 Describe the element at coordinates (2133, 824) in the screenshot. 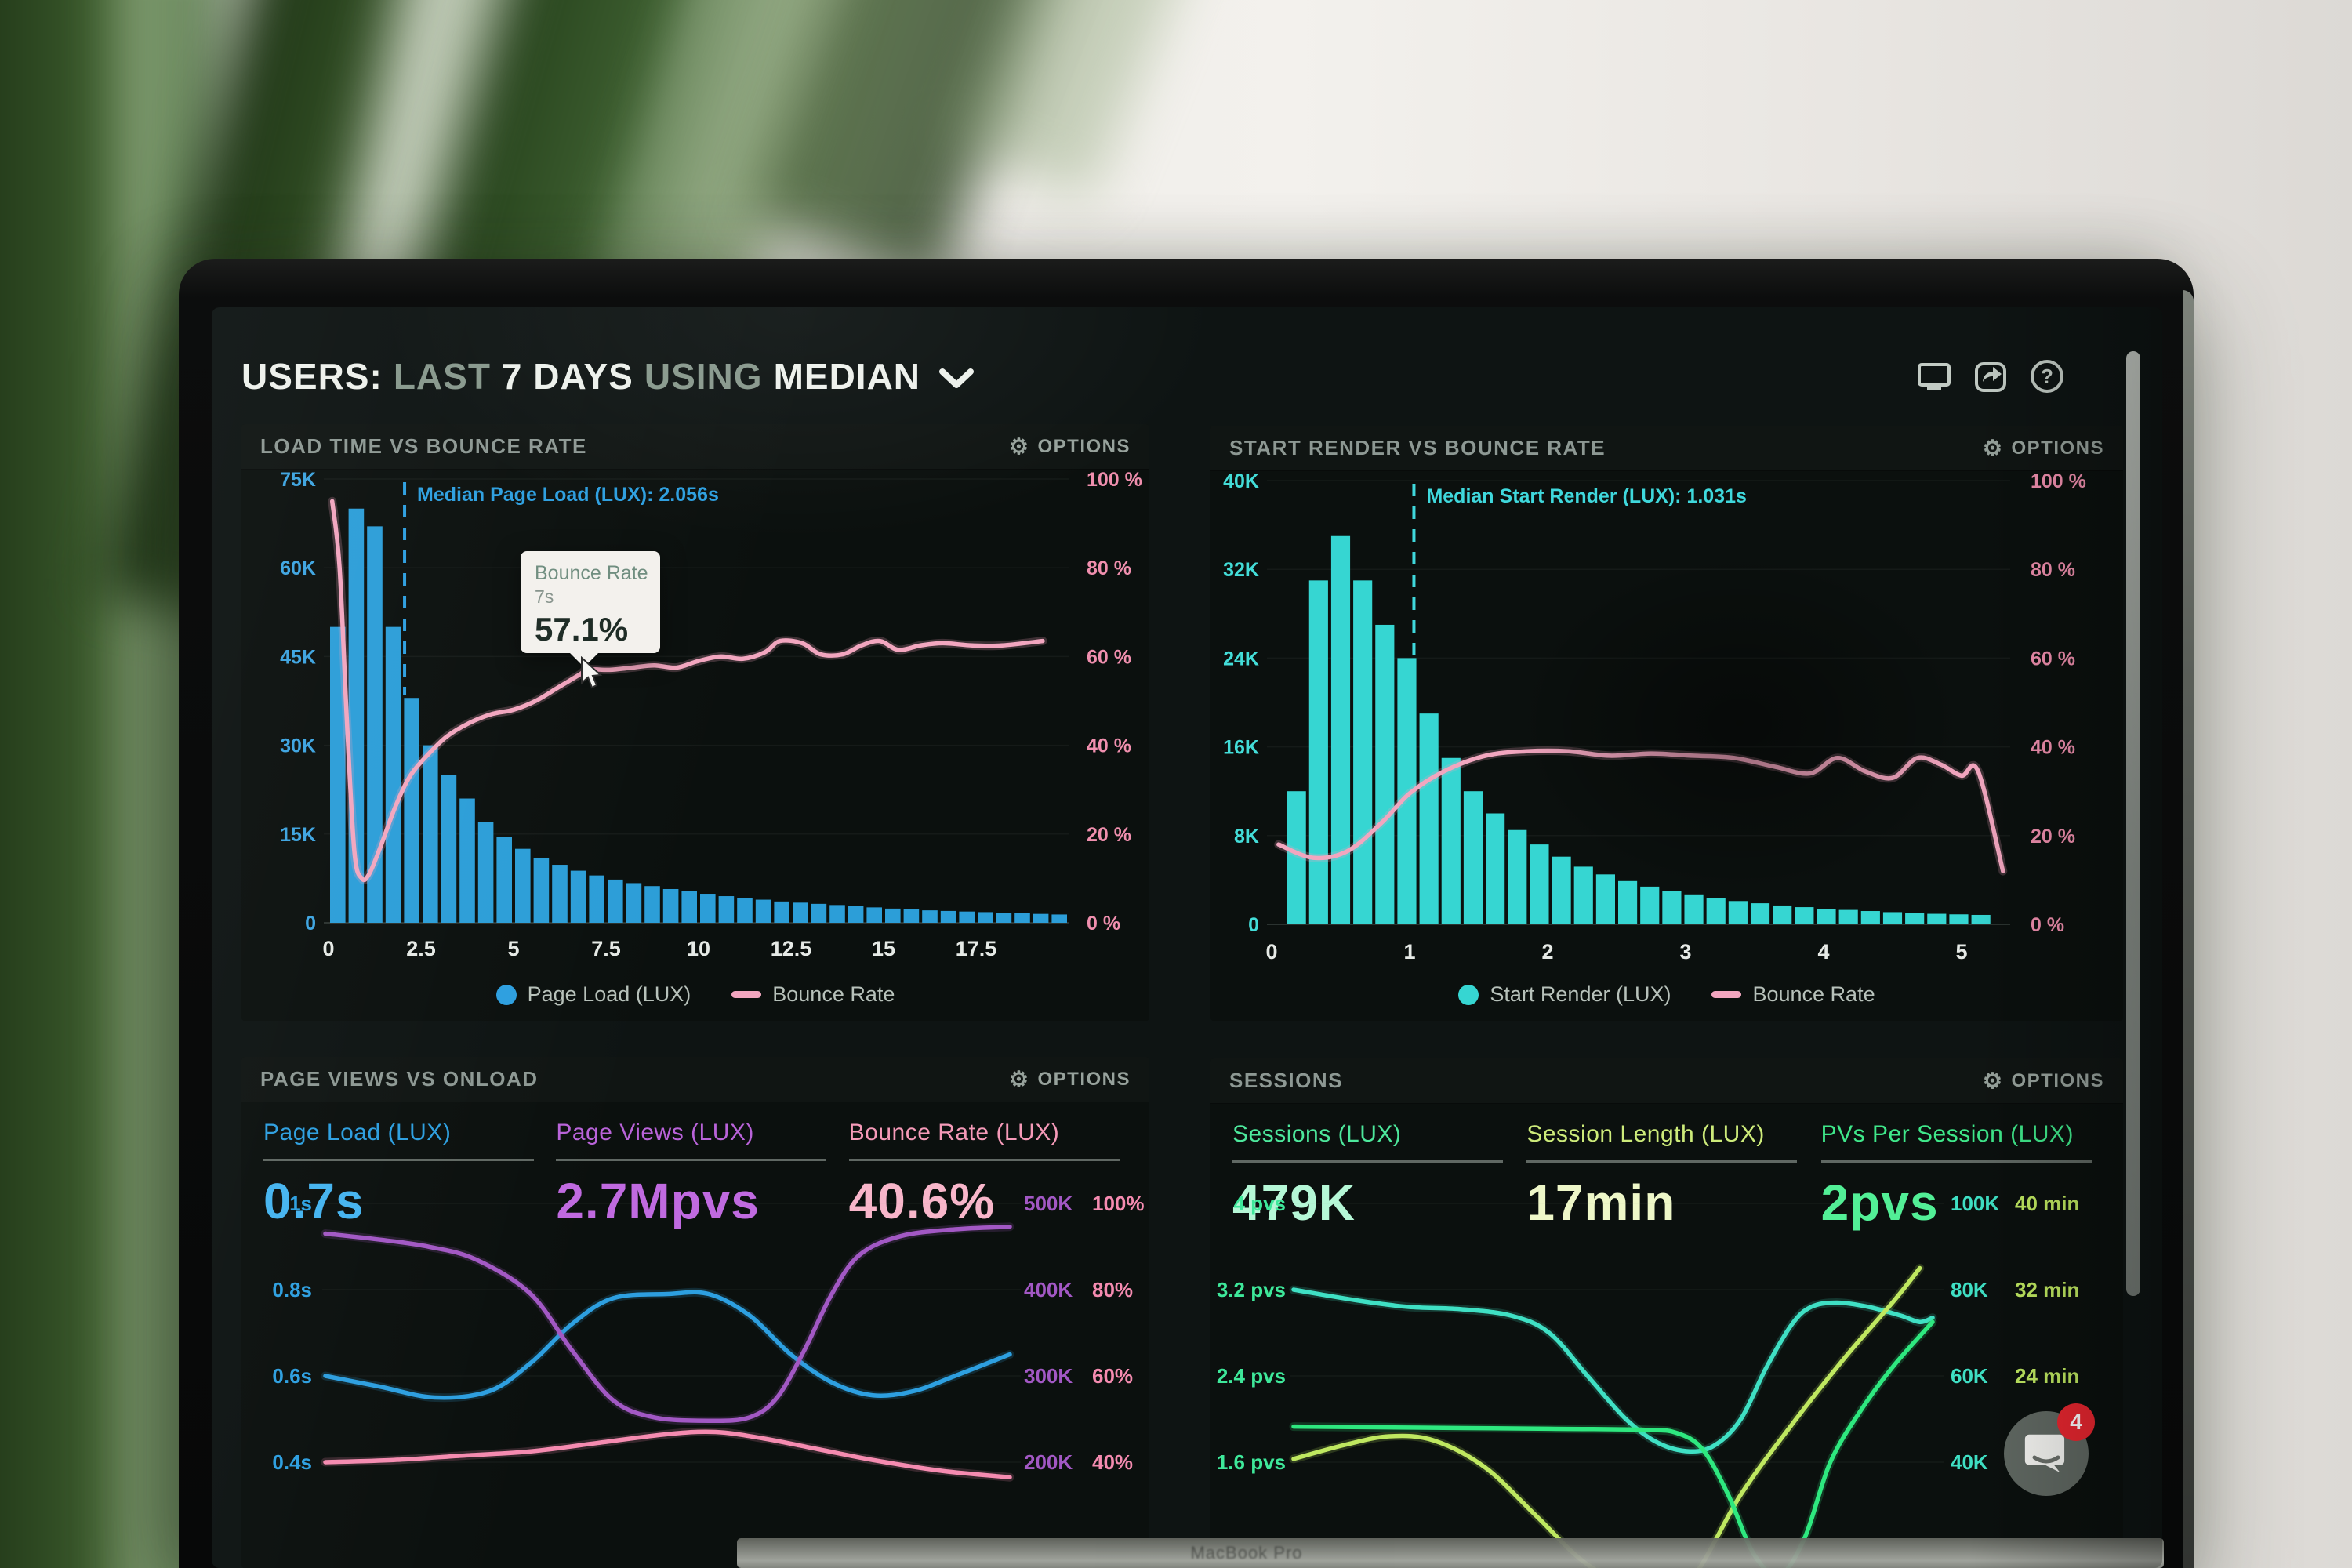

I see `scrollbar-thumb` at that location.